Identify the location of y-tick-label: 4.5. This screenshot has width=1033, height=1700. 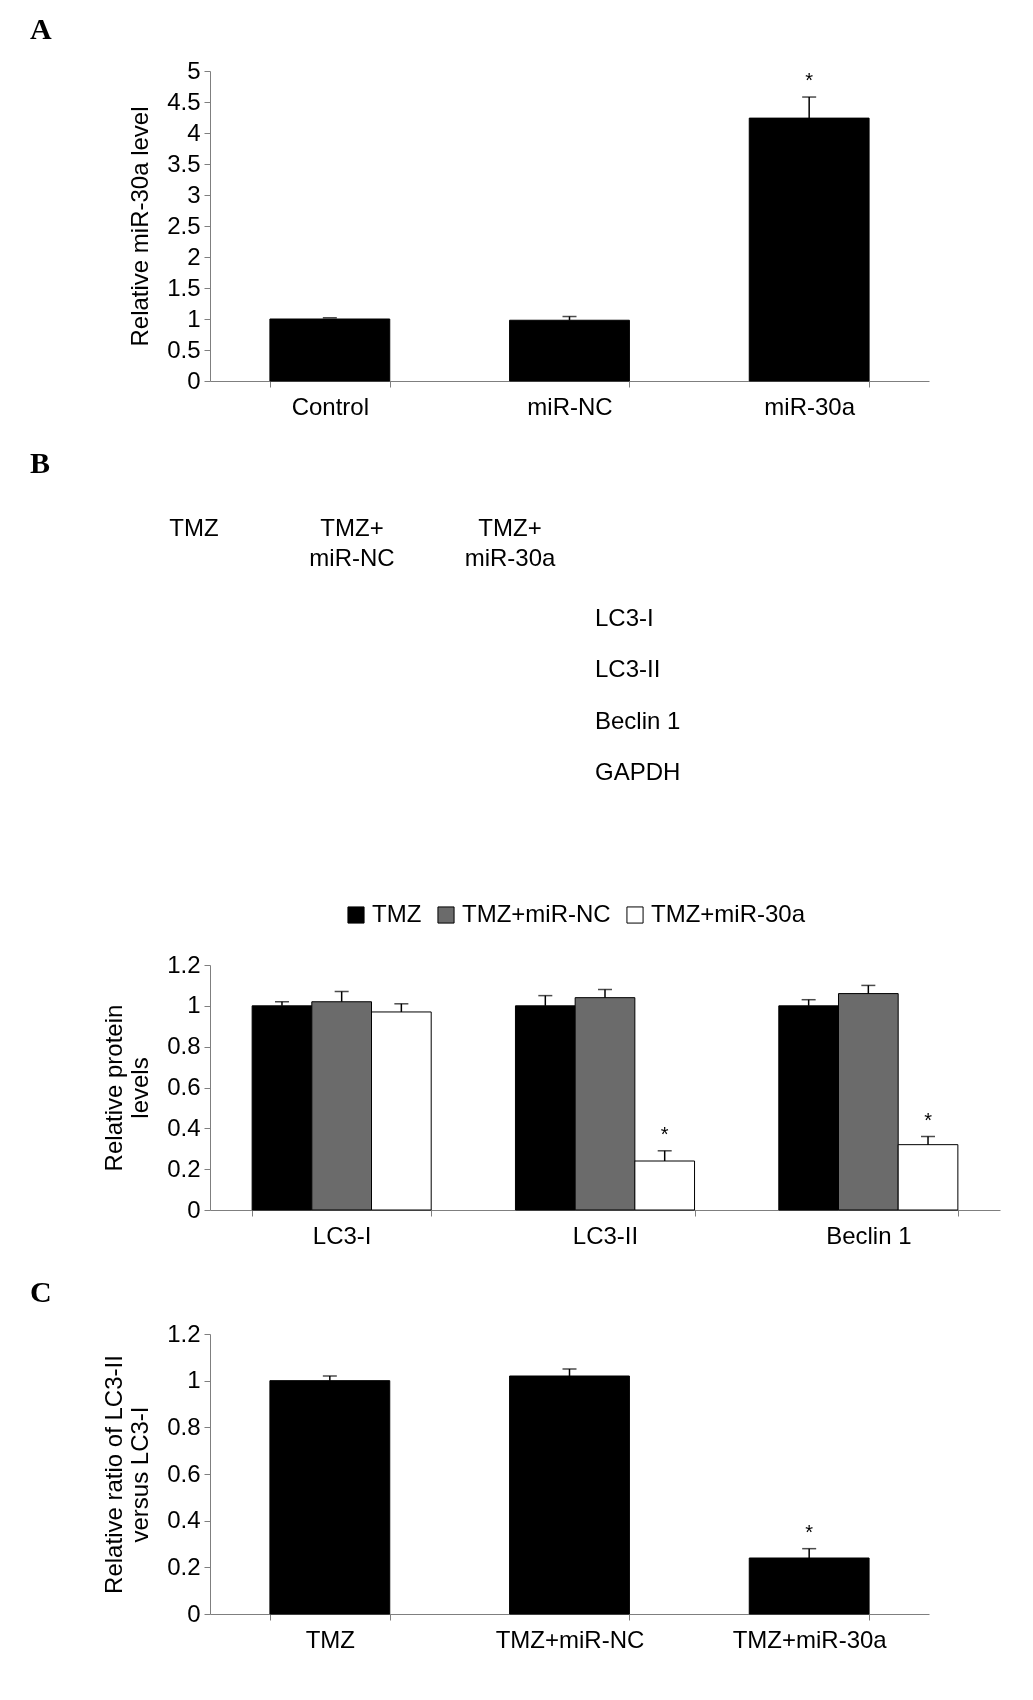
(184, 101).